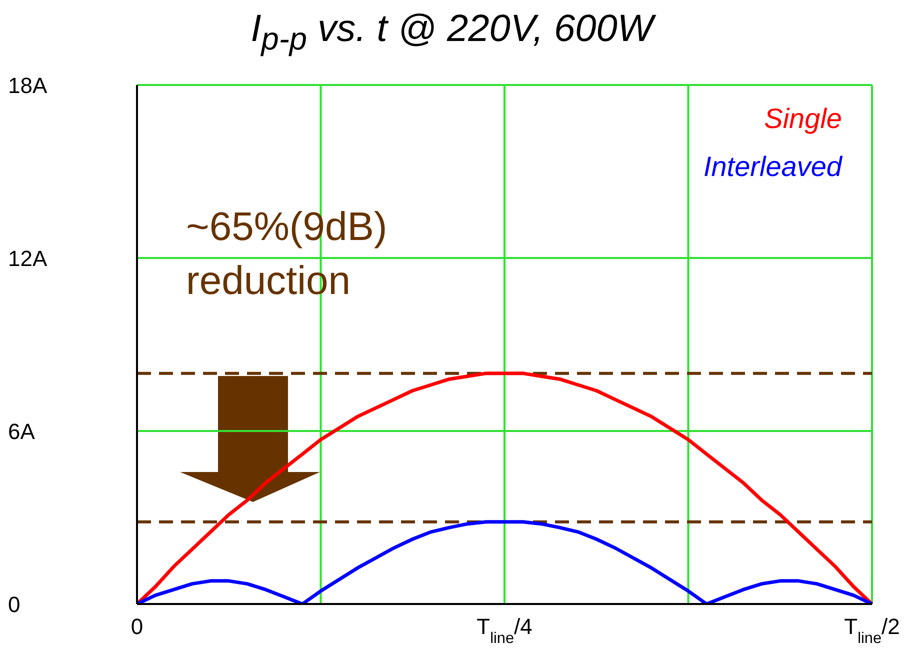  What do you see at coordinates (28, 85) in the screenshot?
I see `y-tick-label: 18A` at bounding box center [28, 85].